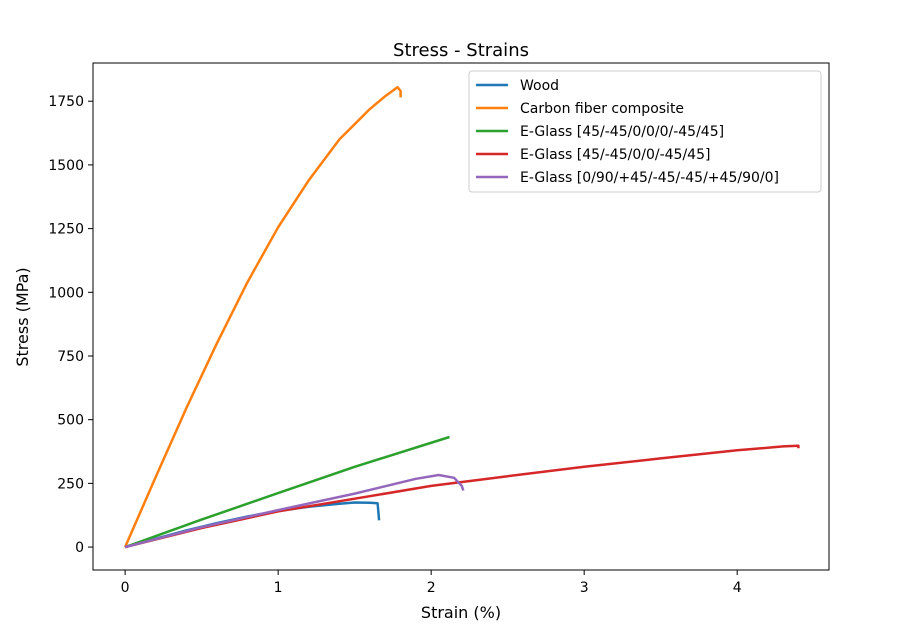  I want to click on x-tick-label: 2, so click(431, 588).